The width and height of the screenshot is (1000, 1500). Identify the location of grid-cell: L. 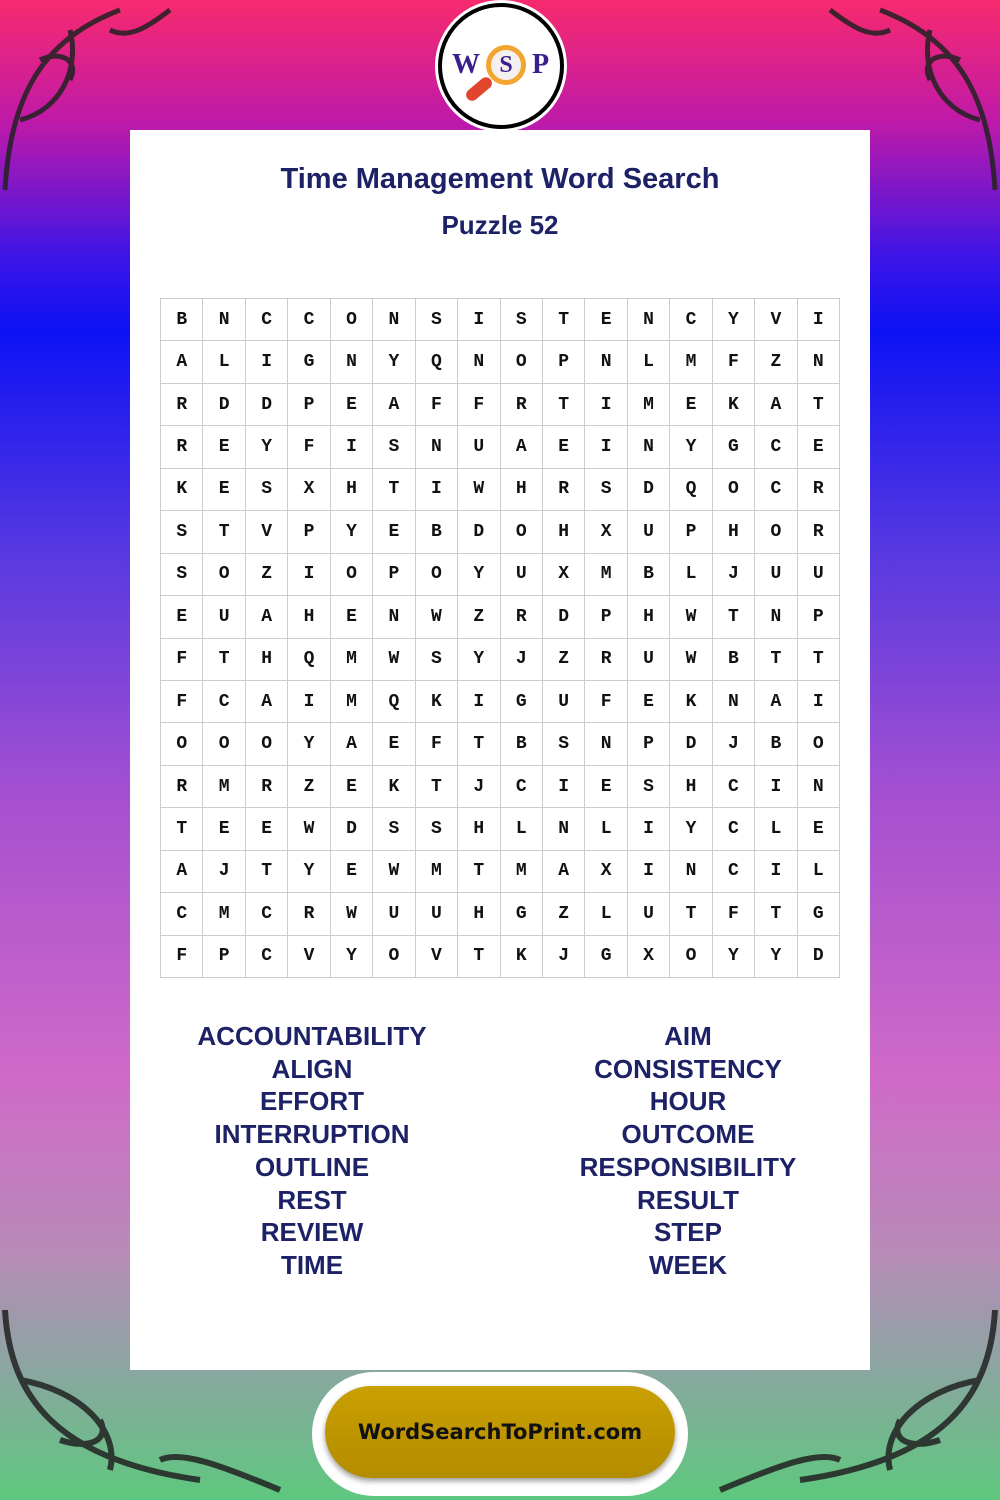
(521, 829).